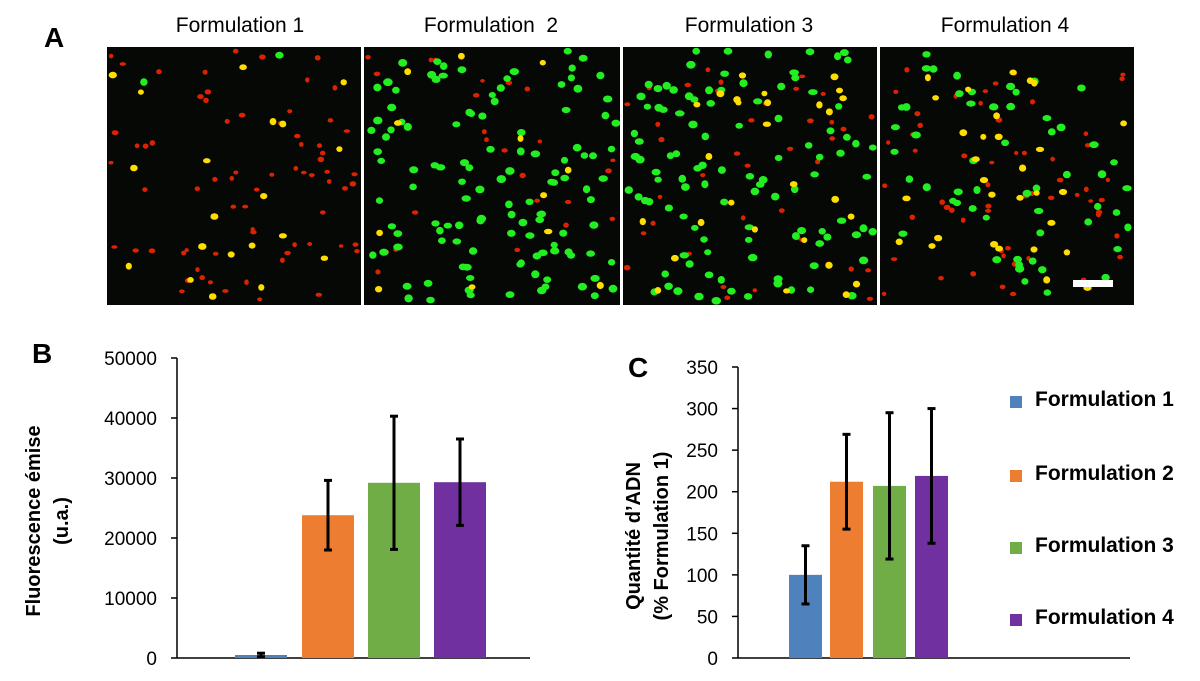 The height and width of the screenshot is (681, 1200). Describe the element at coordinates (130, 599) in the screenshot. I see `y-tick-label: 10000` at that location.